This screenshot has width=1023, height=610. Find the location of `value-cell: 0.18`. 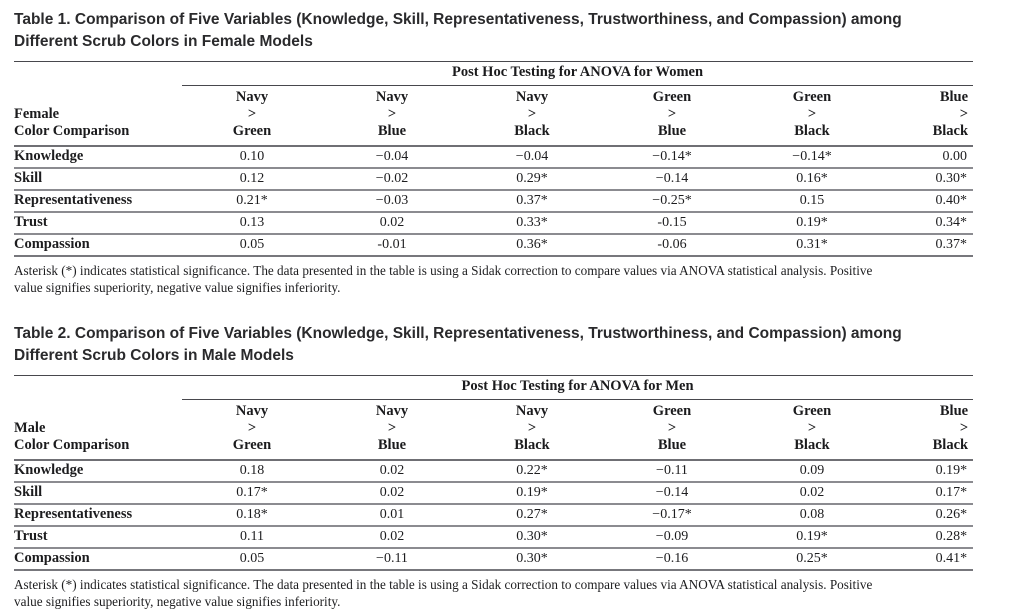

value-cell: 0.18 is located at coordinates (252, 471).